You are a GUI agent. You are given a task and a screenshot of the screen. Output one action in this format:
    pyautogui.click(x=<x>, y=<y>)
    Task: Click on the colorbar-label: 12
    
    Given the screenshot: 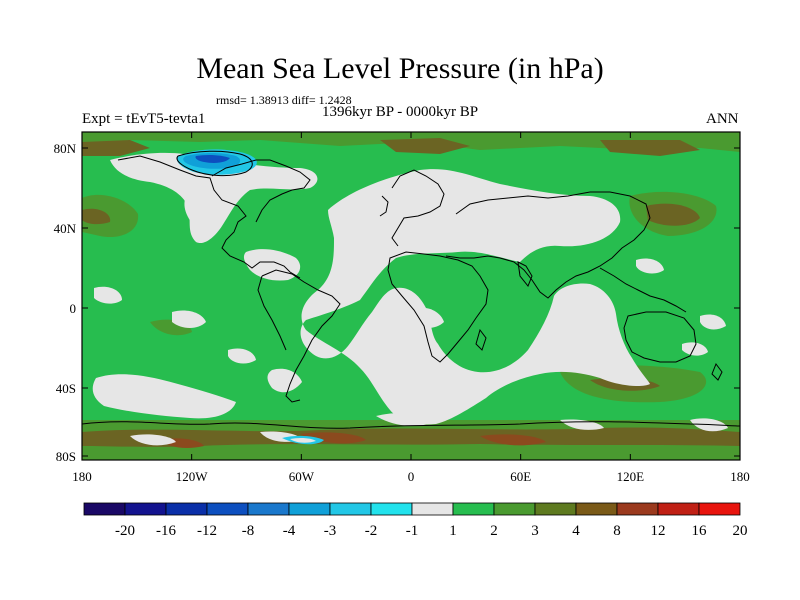 What is the action you would take?
    pyautogui.click(x=658, y=531)
    